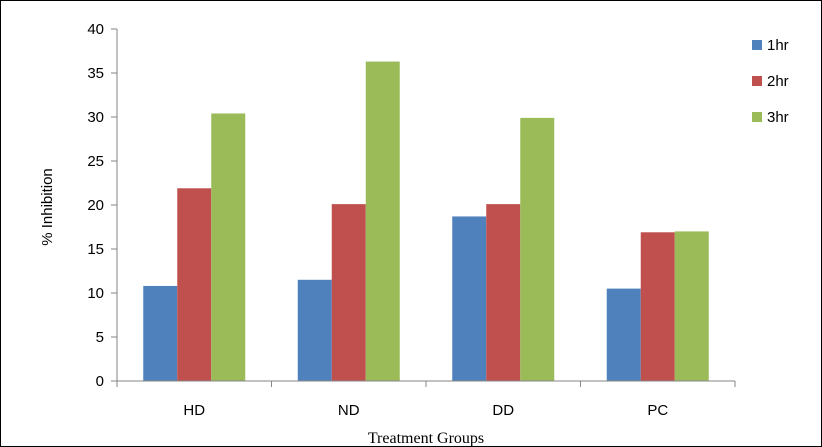  What do you see at coordinates (426, 384) in the screenshot?
I see `x-axis-ticks` at bounding box center [426, 384].